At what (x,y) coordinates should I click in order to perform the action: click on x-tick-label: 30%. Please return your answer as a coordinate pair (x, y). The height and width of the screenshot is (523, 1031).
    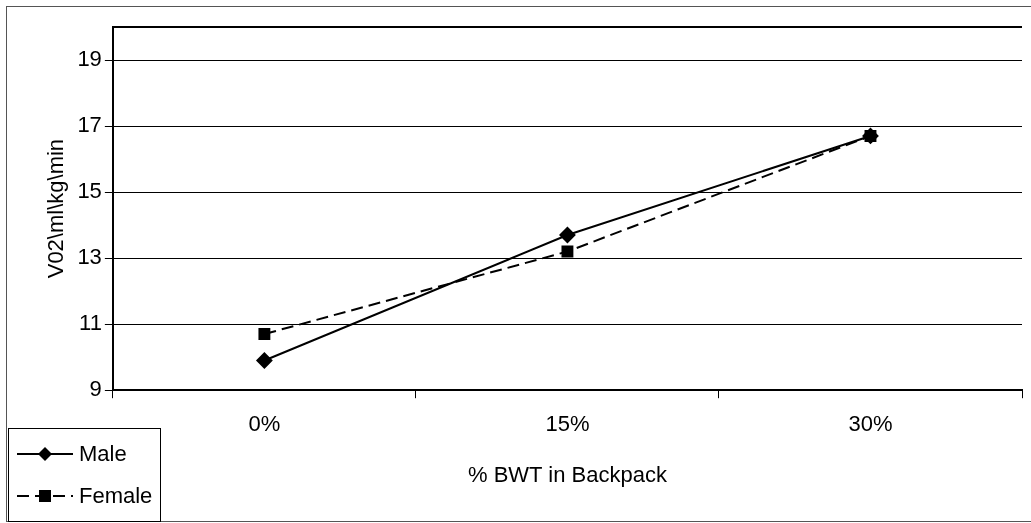
    Looking at the image, I should click on (870, 424).